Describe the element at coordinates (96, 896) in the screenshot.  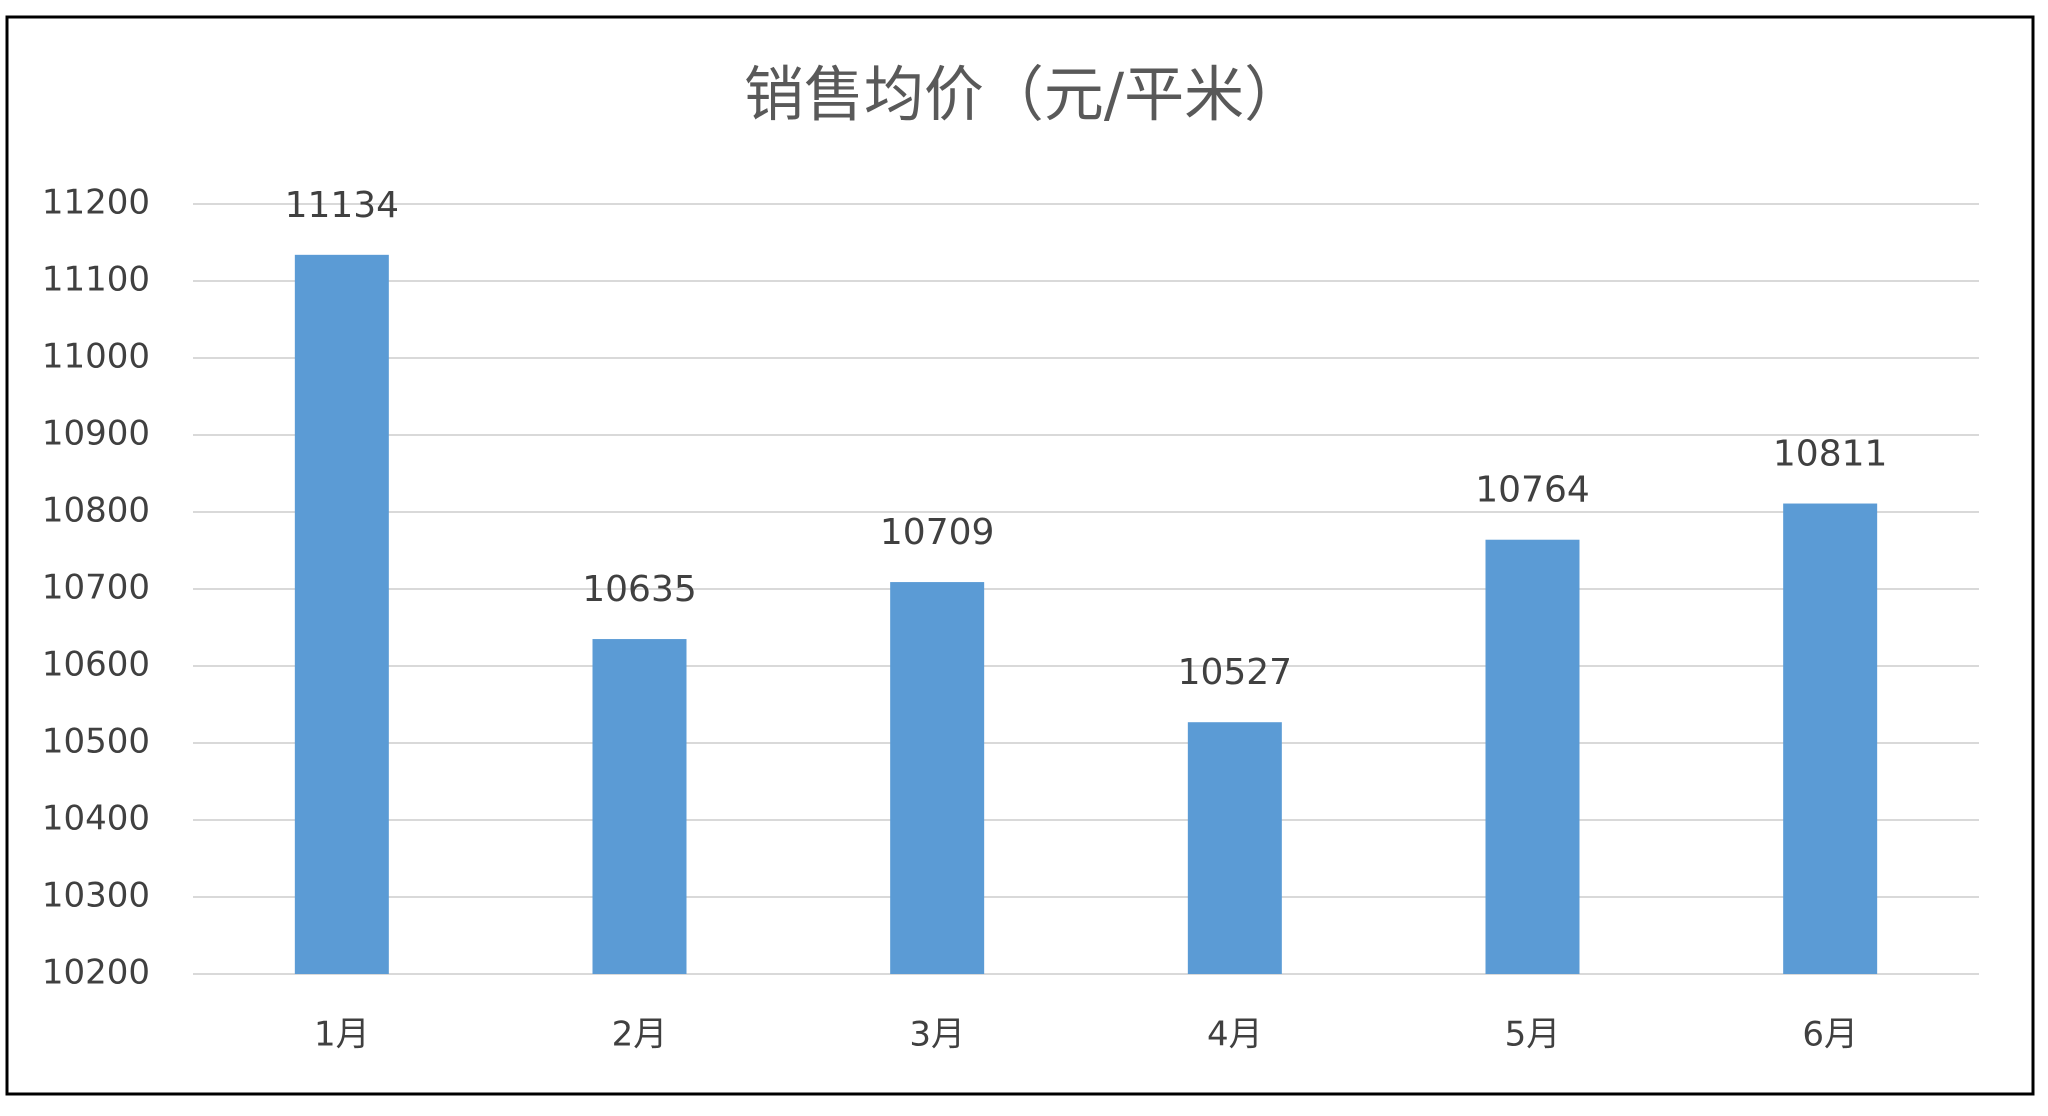
I see `y-tick-label: 10300` at that location.